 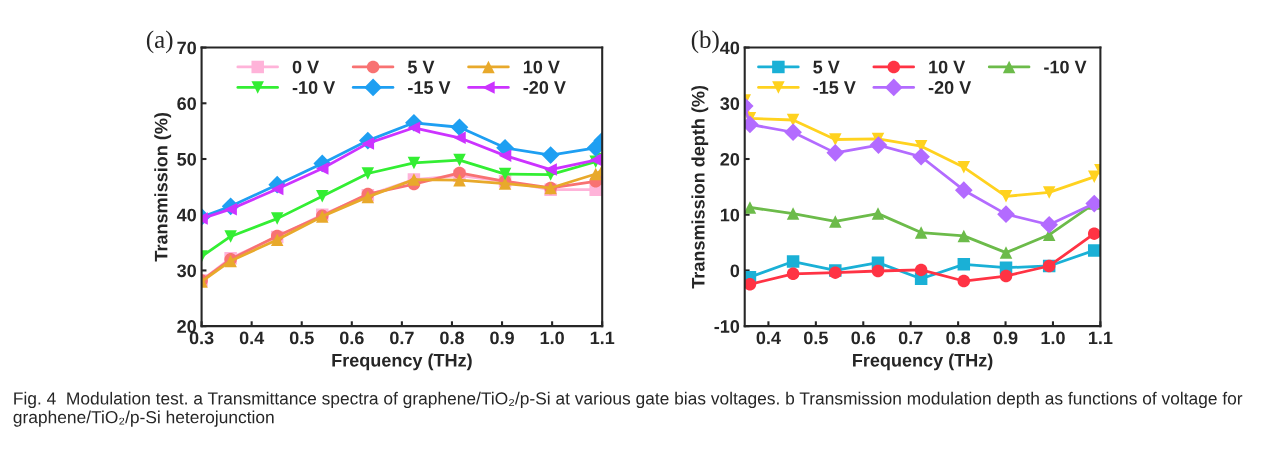 What do you see at coordinates (186, 159) in the screenshot?
I see `y-tick-label: 50` at bounding box center [186, 159].